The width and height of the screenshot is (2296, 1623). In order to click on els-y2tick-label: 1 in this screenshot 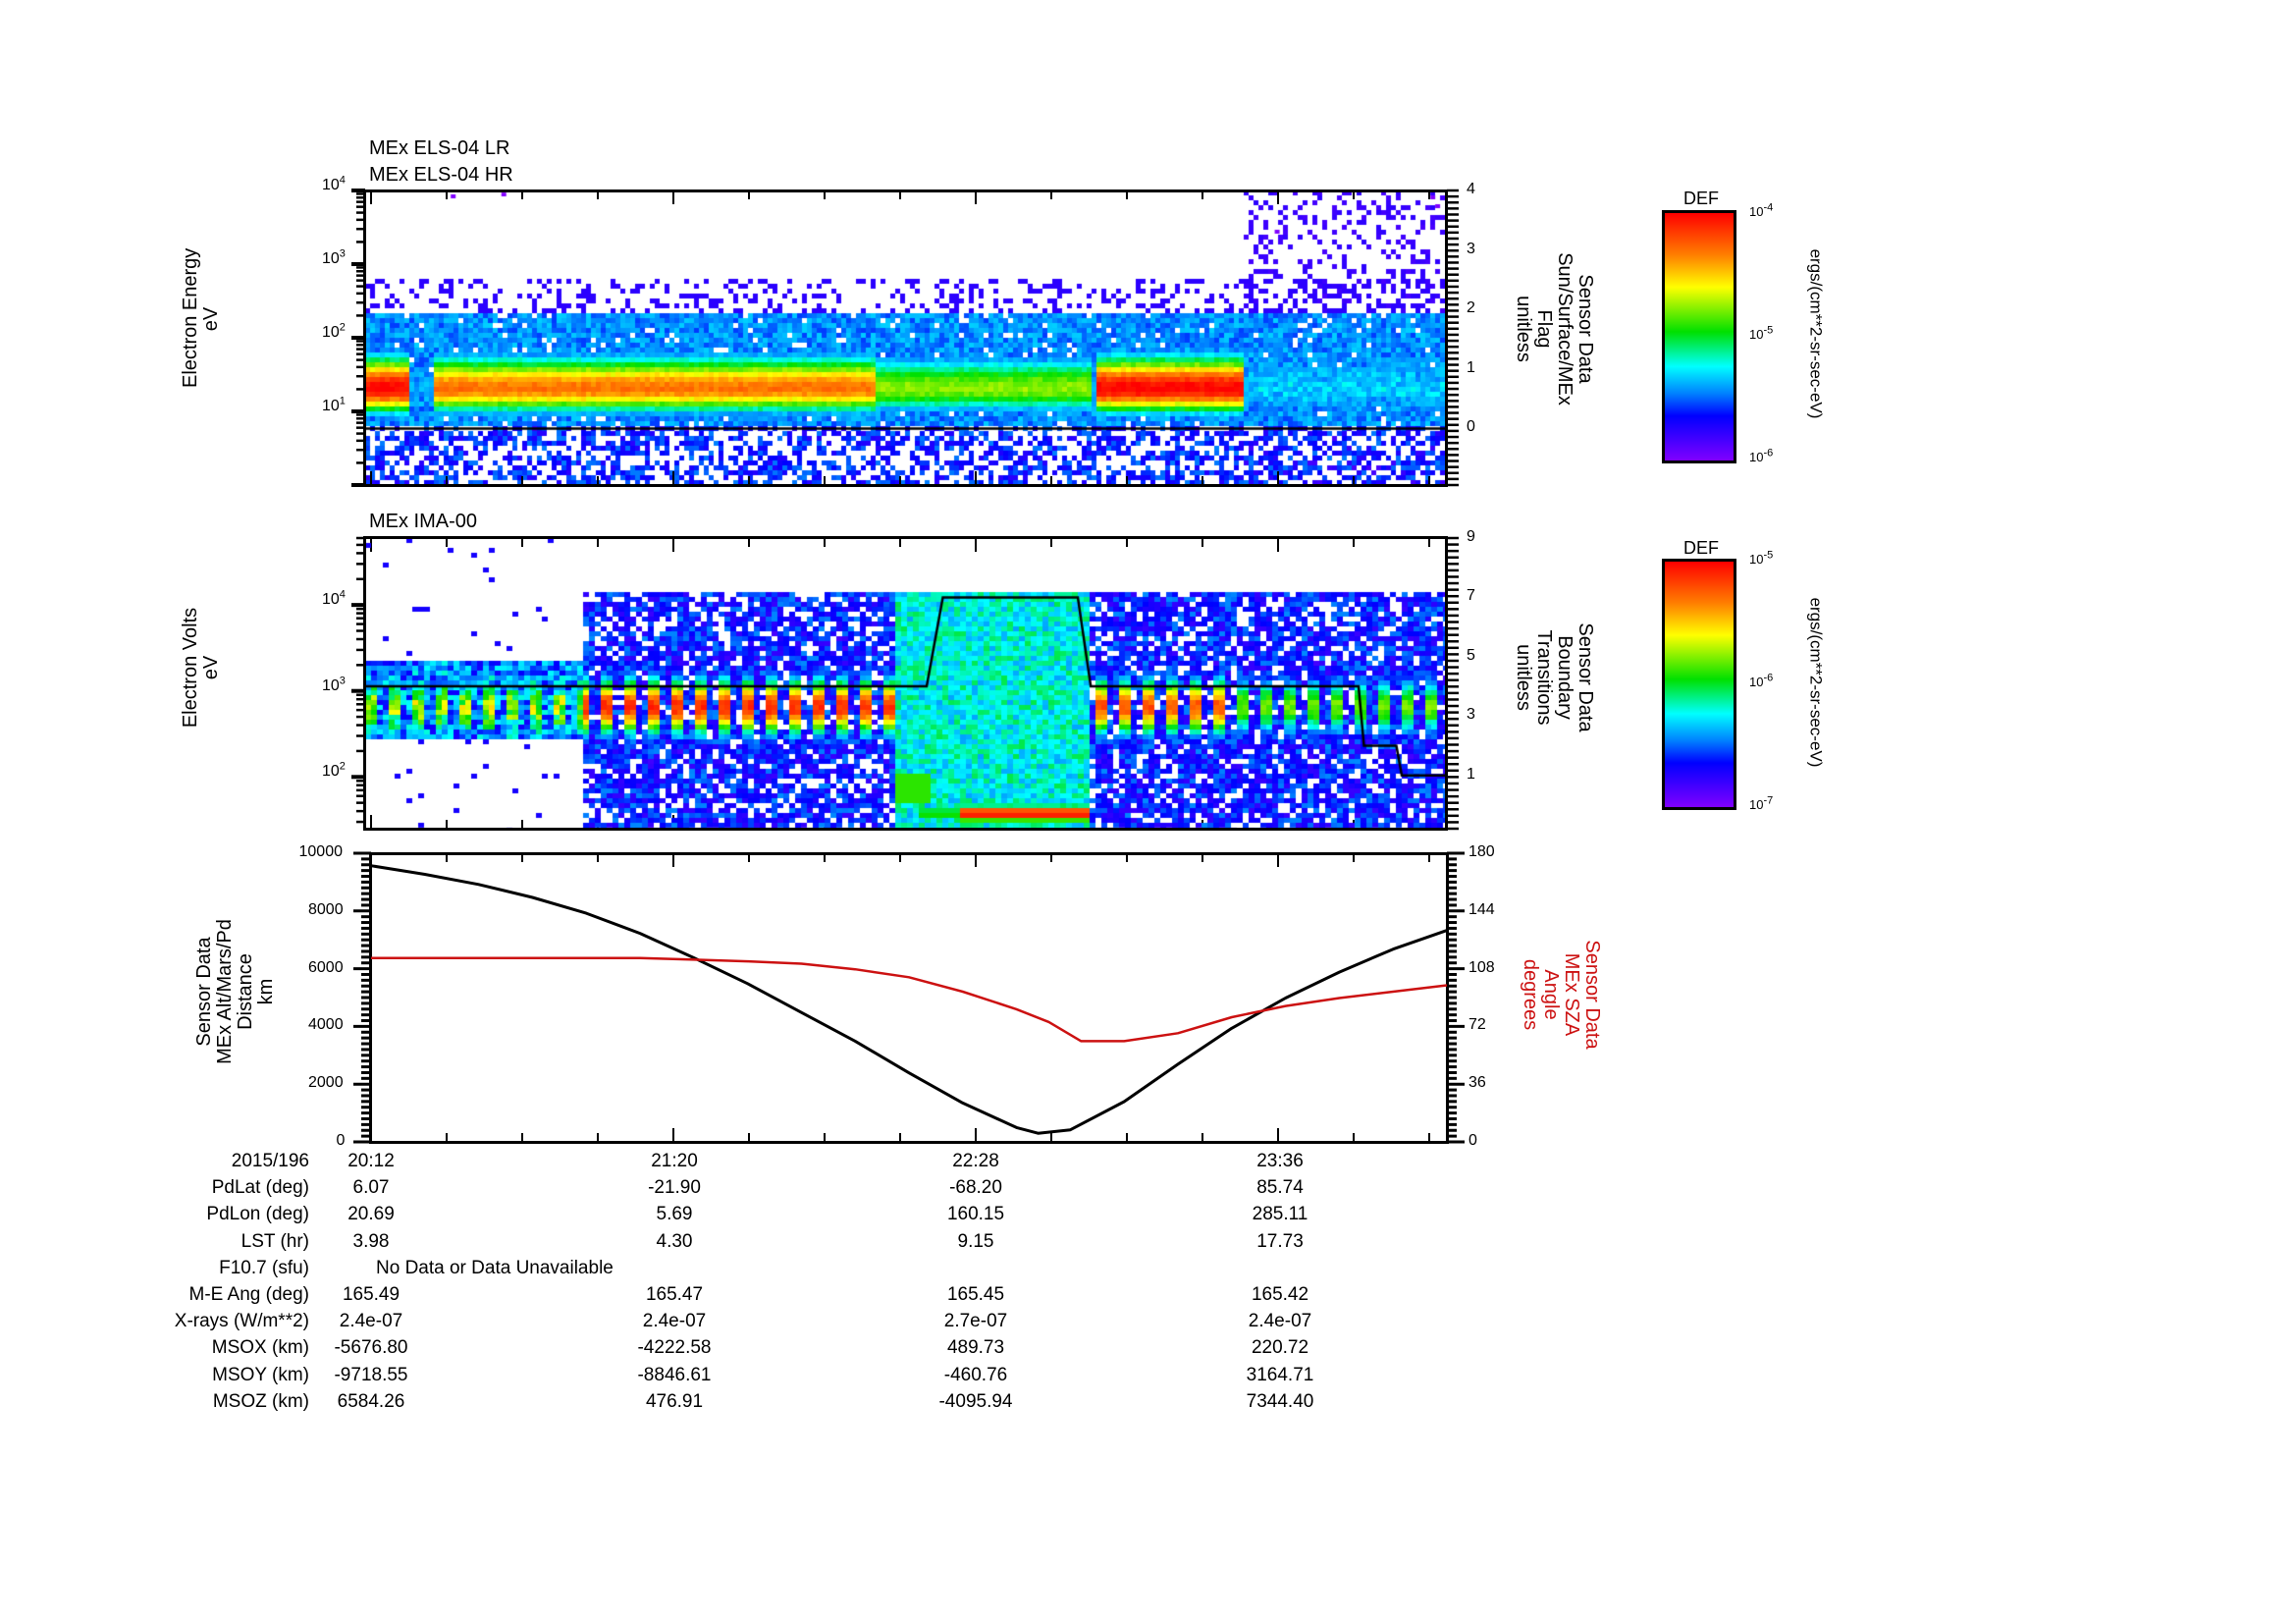, I will do `click(1471, 367)`.